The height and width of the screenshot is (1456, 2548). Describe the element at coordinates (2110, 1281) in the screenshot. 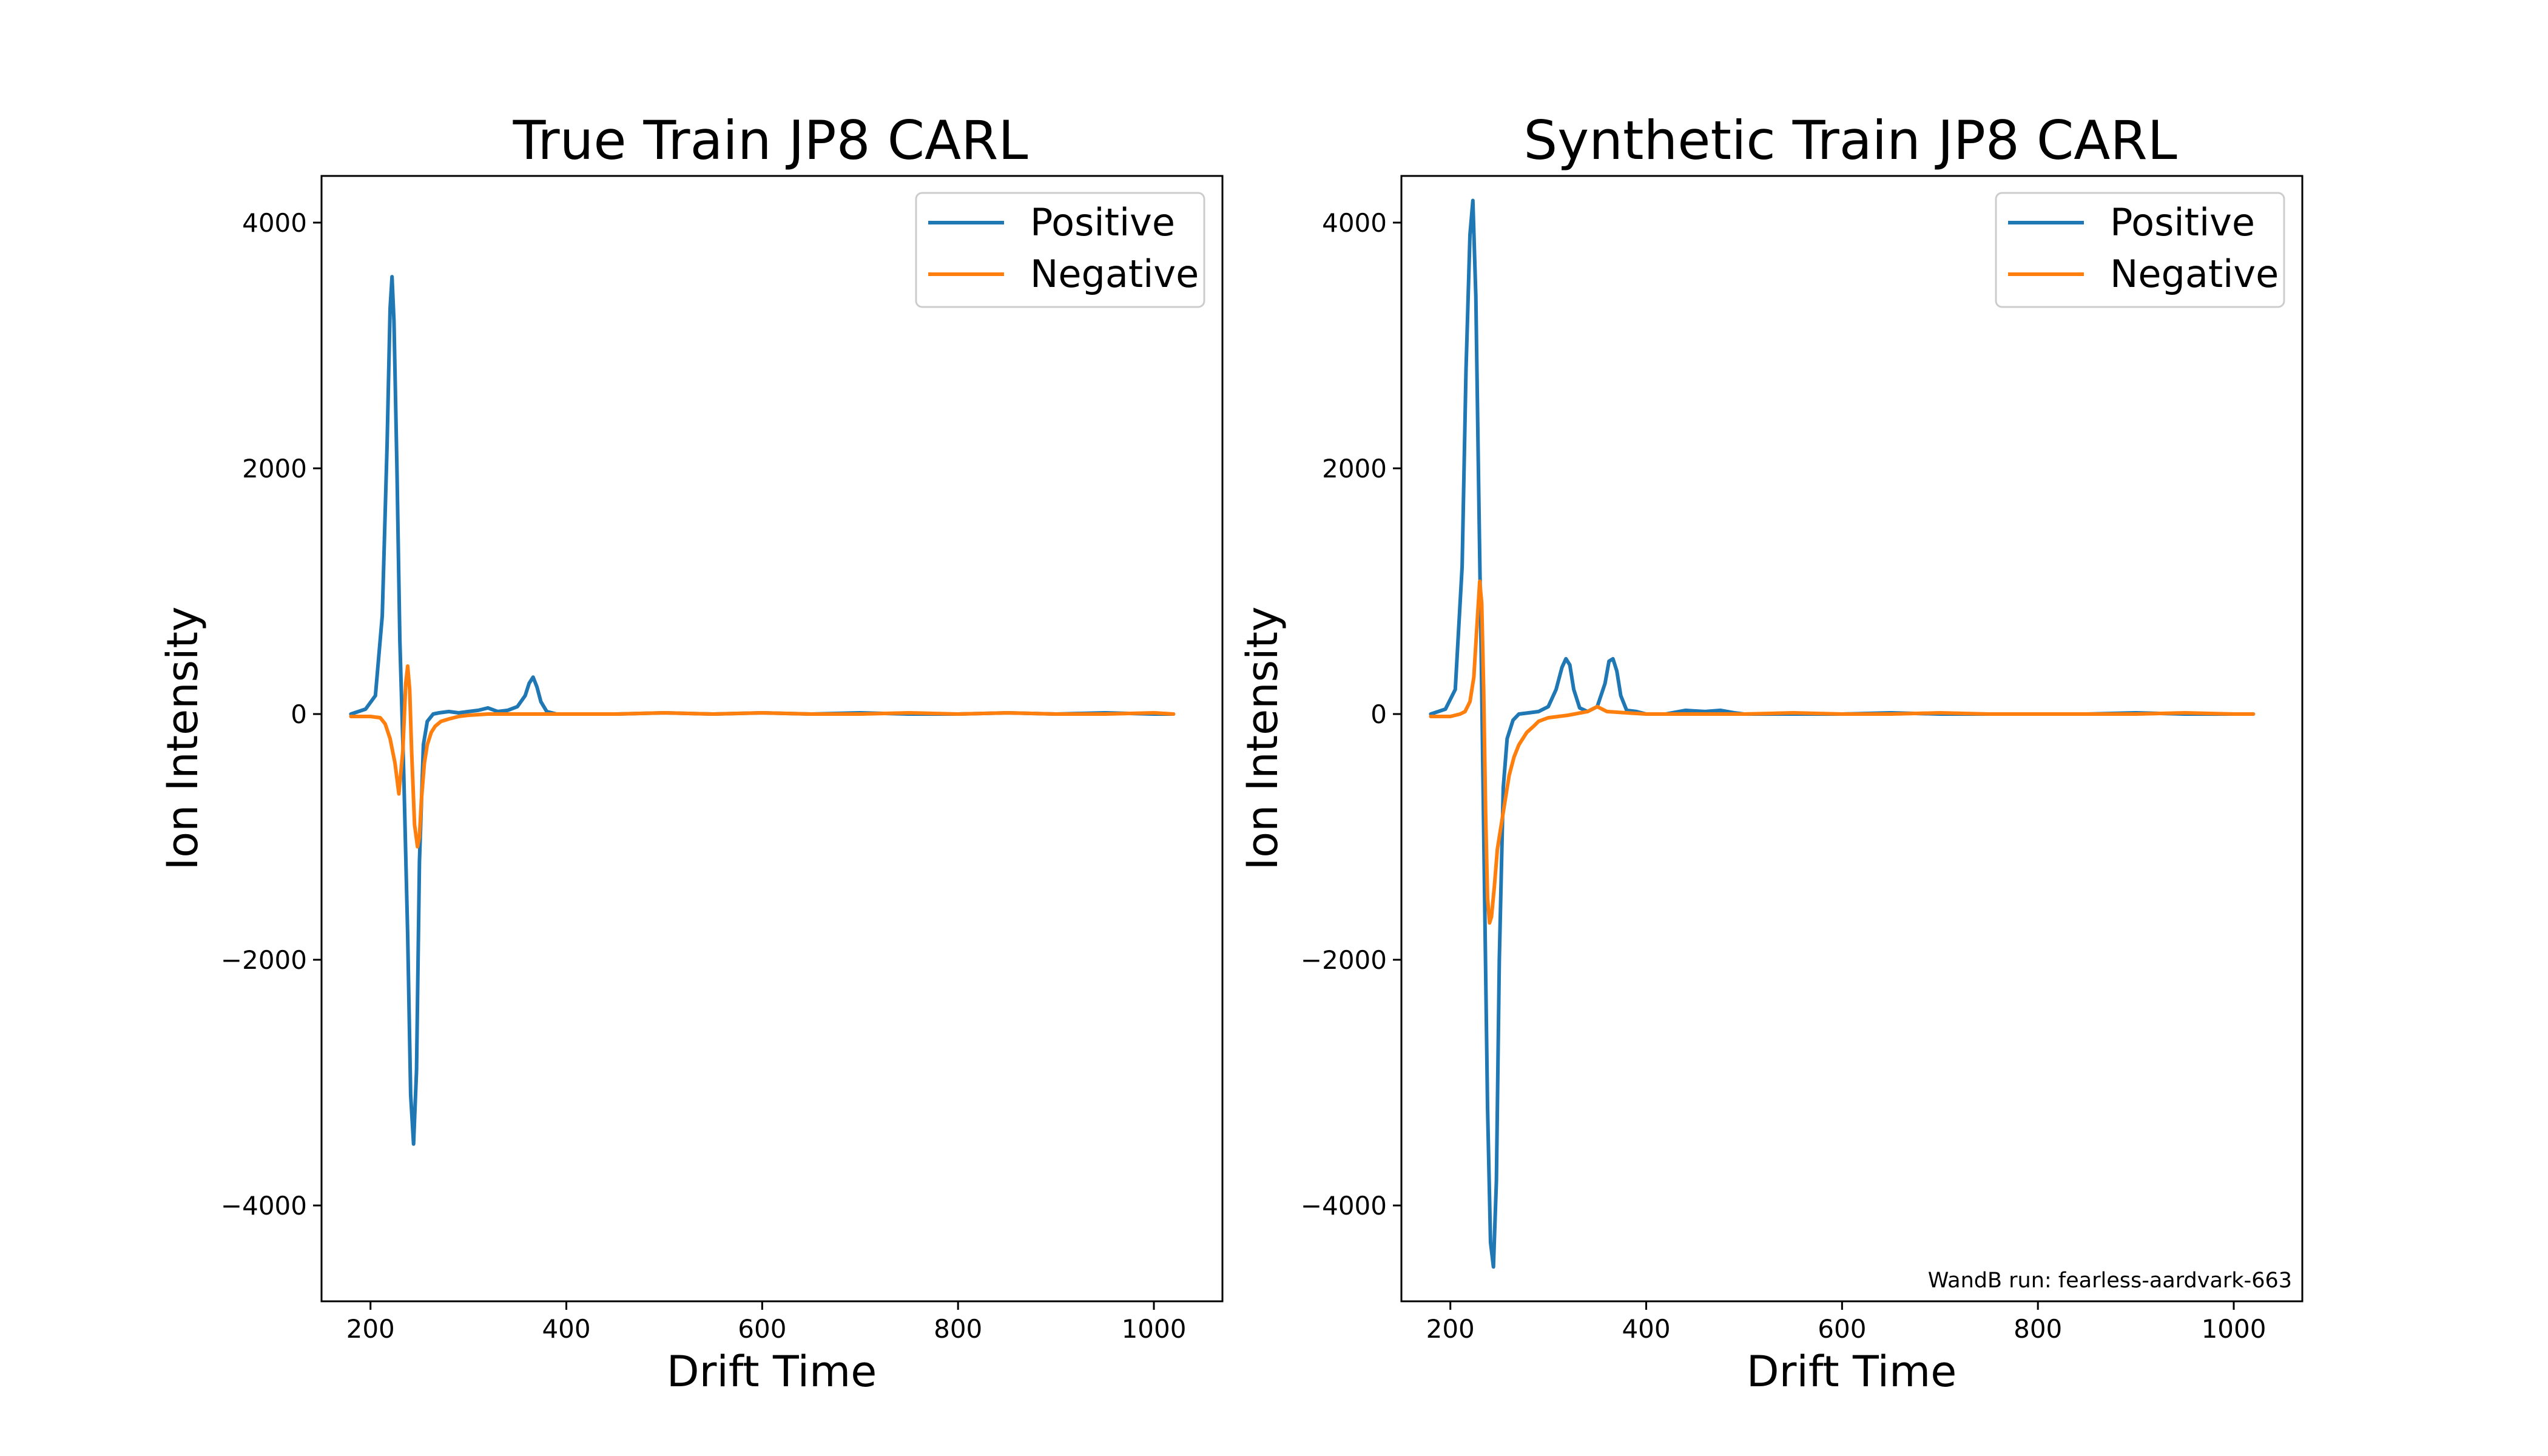

I see `run-annotation: WandB run: fearless-aardvark-663` at that location.